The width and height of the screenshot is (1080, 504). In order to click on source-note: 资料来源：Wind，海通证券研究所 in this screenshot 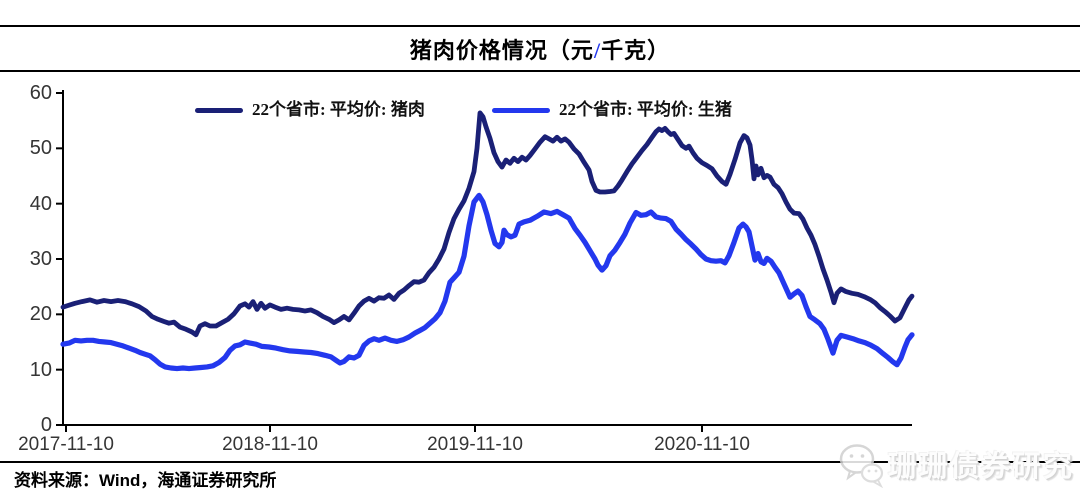, I will do `click(145, 478)`.